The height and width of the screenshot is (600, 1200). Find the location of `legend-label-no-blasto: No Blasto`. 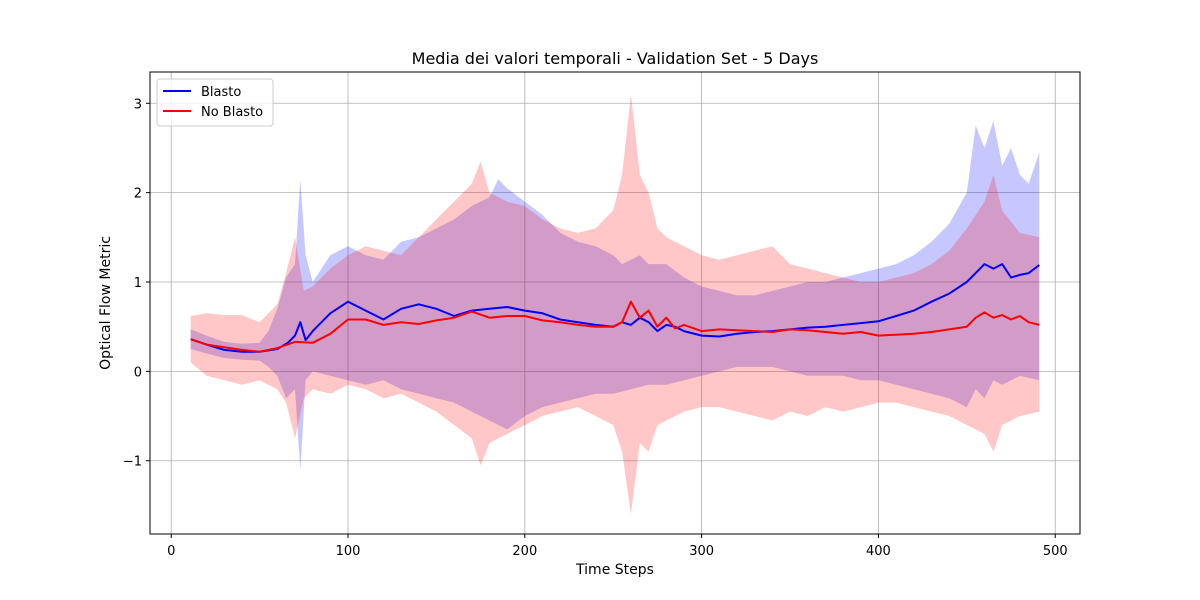

legend-label-no-blasto: No Blasto is located at coordinates (232, 112).